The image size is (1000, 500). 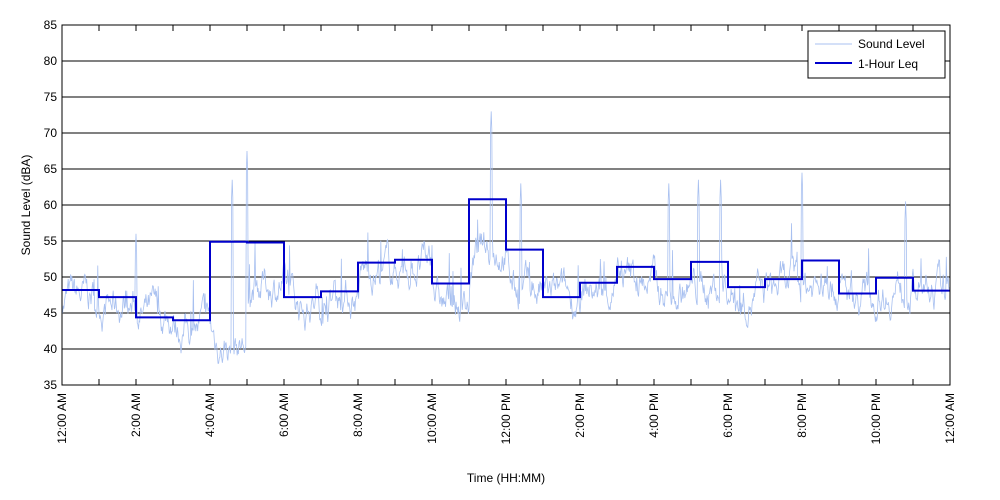 What do you see at coordinates (580, 415) in the screenshot?
I see `x-tick-label: 2:00 PM` at bounding box center [580, 415].